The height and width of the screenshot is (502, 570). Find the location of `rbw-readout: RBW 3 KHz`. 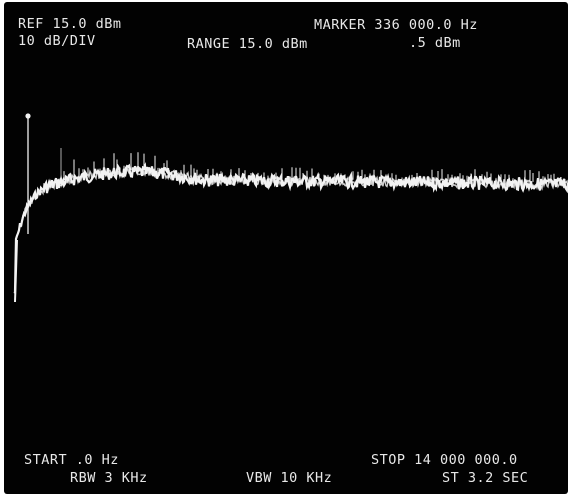

rbw-readout: RBW 3 KHz is located at coordinates (109, 478).